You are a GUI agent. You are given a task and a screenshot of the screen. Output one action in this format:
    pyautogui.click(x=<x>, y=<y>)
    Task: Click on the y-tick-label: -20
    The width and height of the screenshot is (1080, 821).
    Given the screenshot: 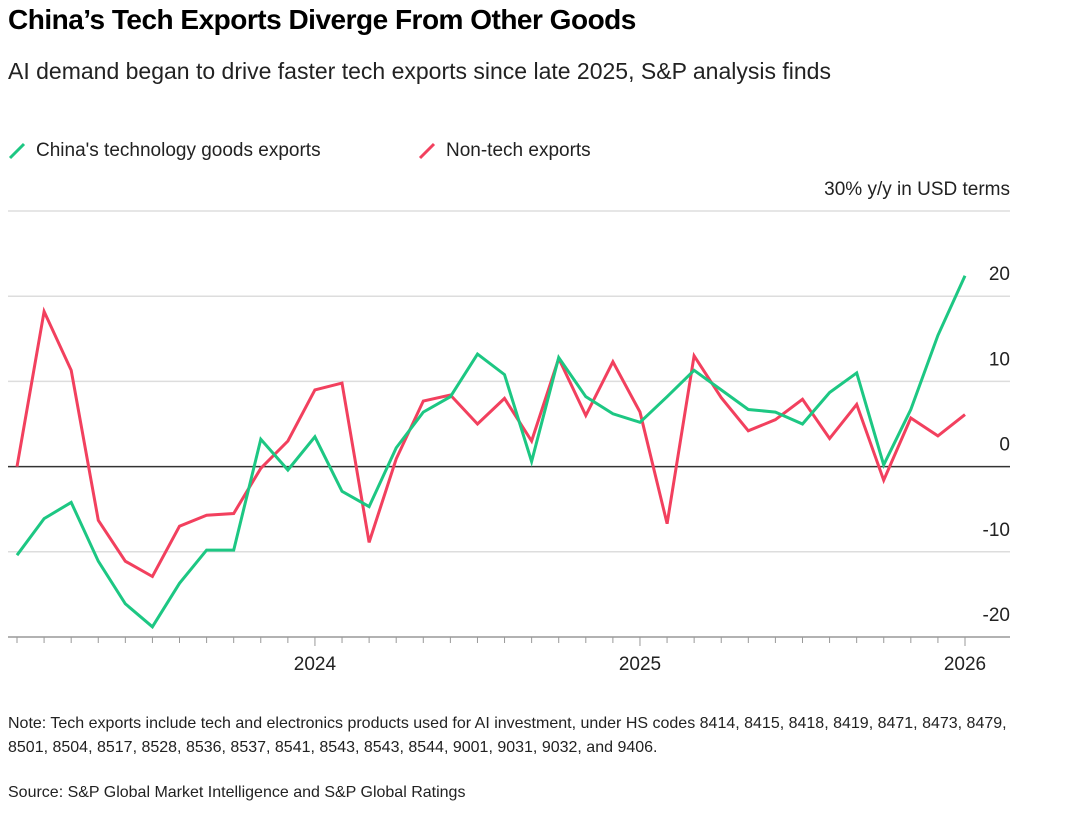 What is the action you would take?
    pyautogui.click(x=996, y=615)
    